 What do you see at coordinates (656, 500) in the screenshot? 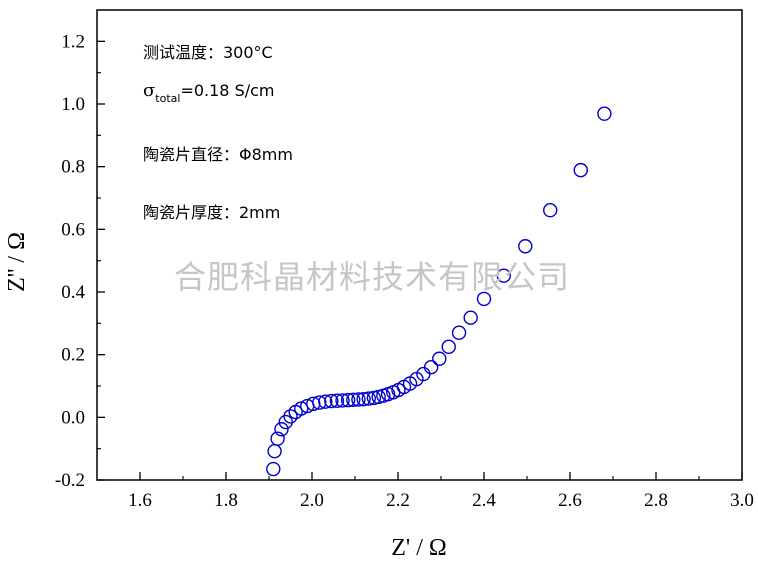
I see `x-tick-label: 2.8` at bounding box center [656, 500].